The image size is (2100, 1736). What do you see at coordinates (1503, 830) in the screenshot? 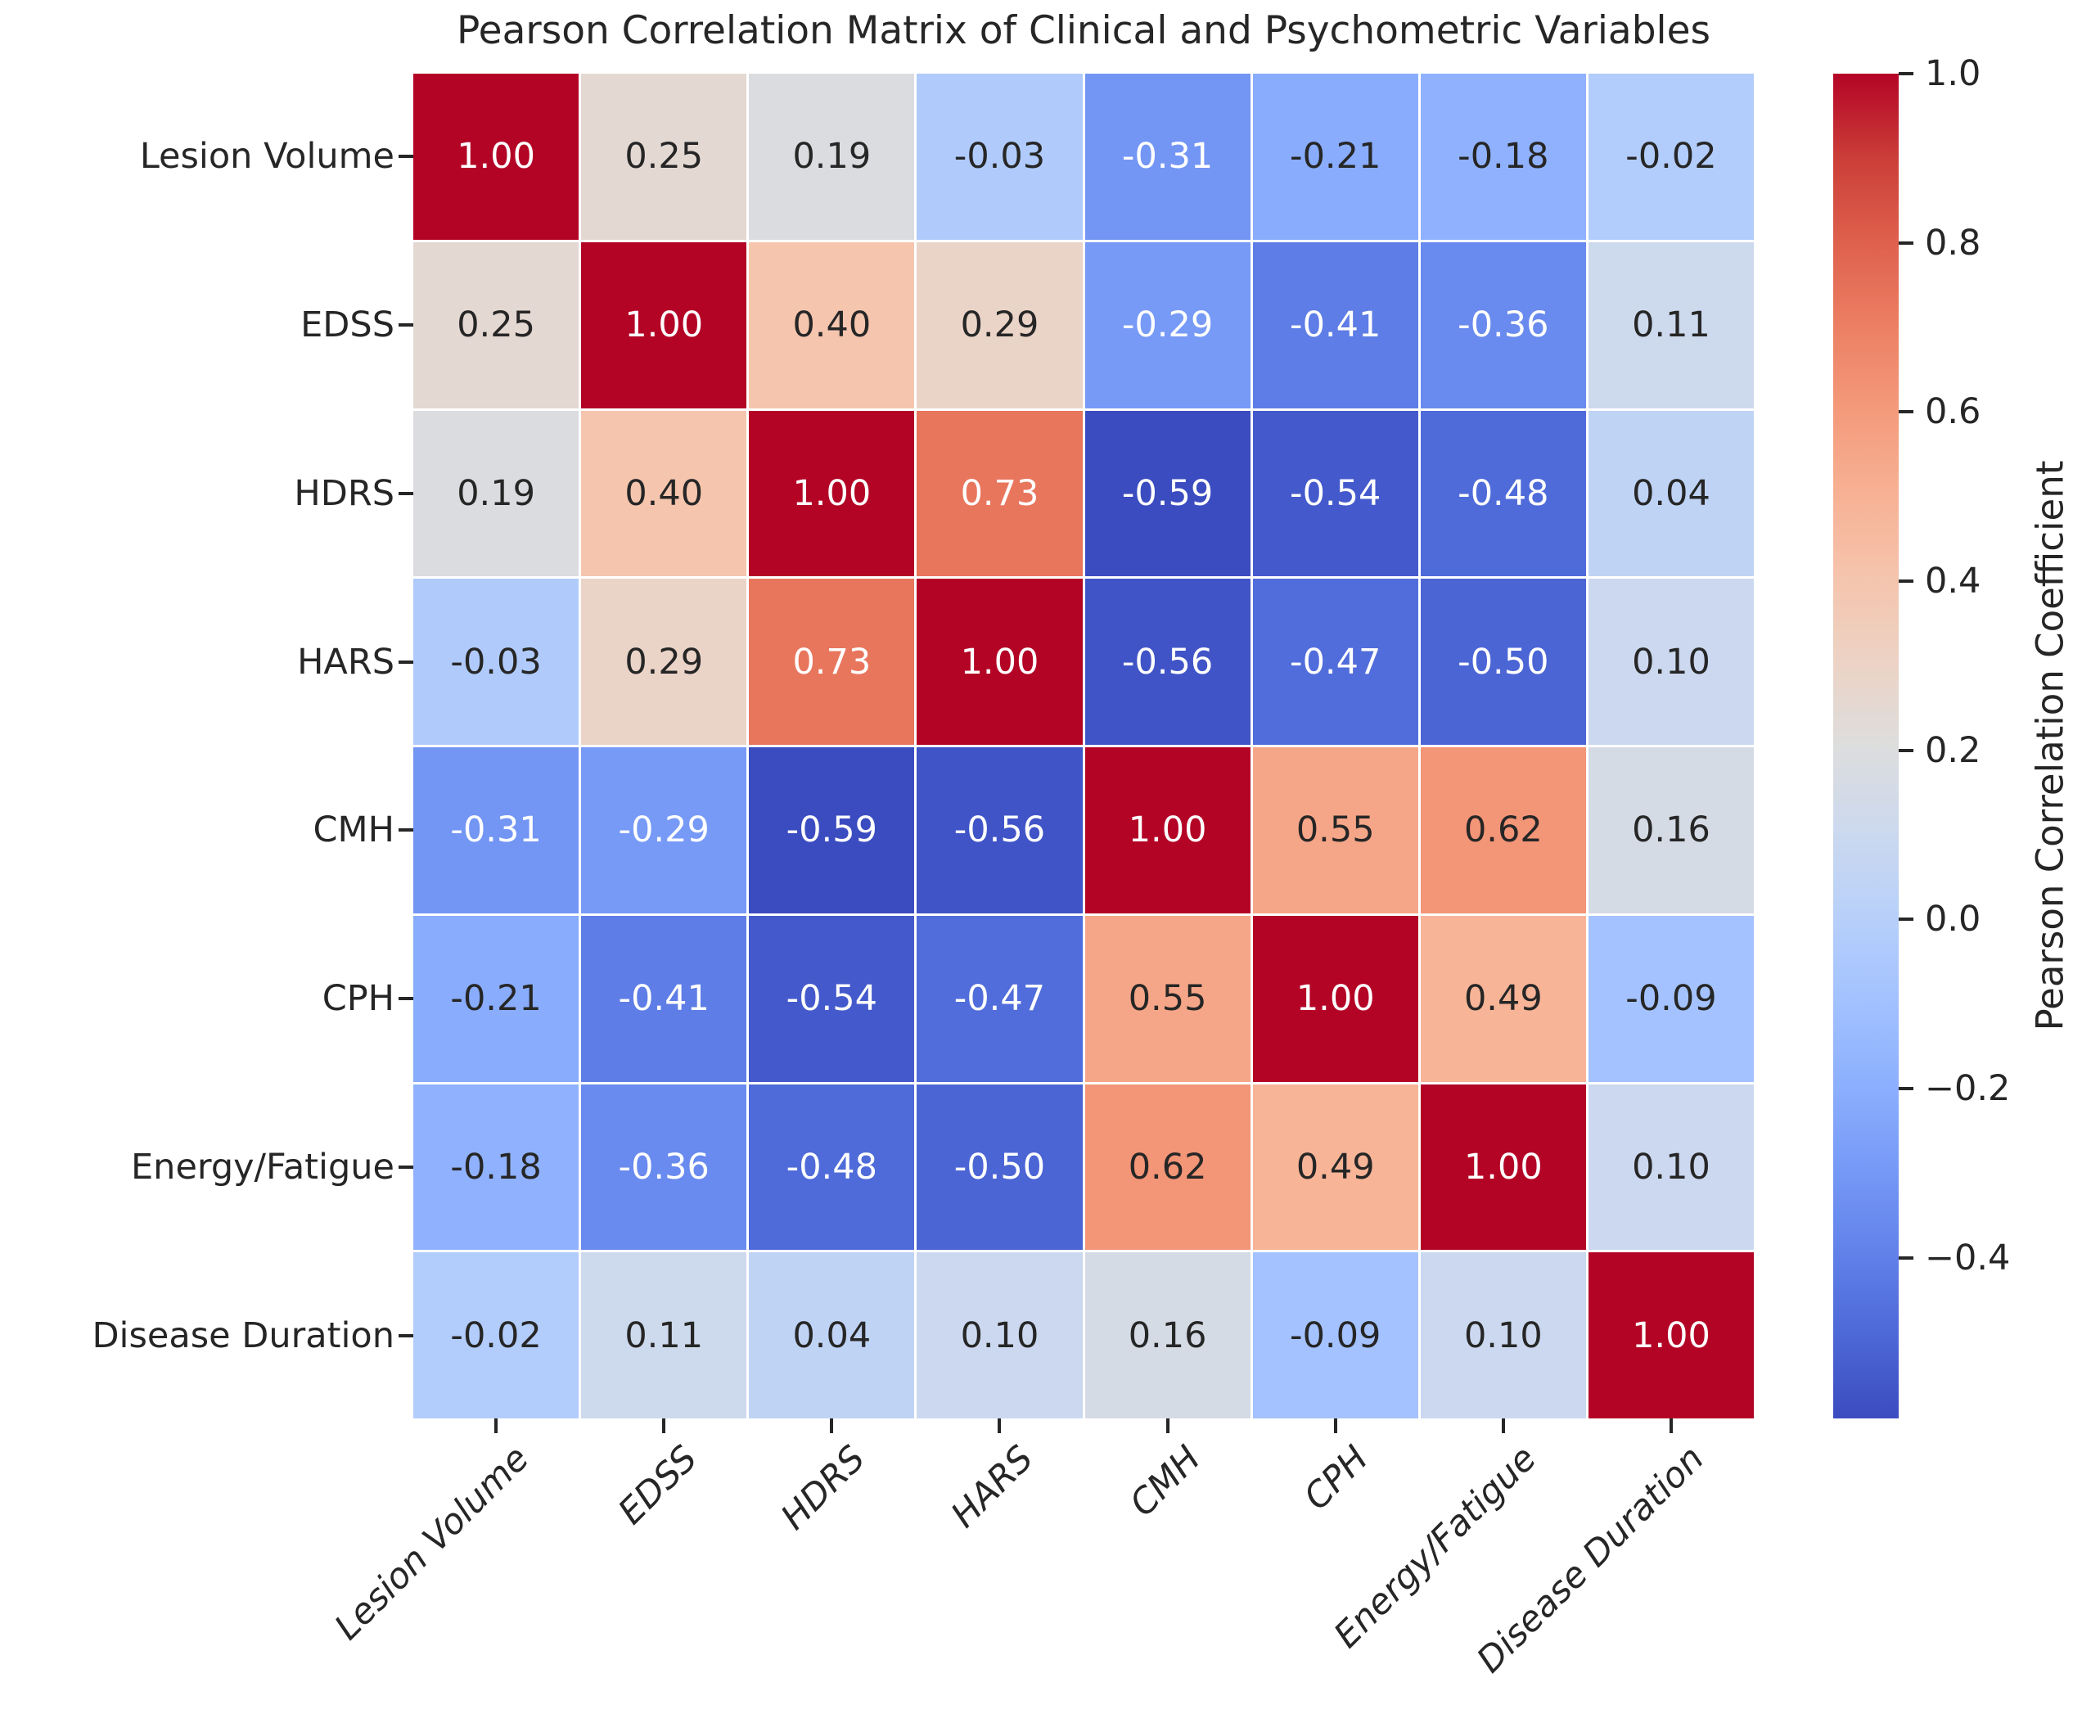
I see `heatmap-cell: 0.62` at bounding box center [1503, 830].